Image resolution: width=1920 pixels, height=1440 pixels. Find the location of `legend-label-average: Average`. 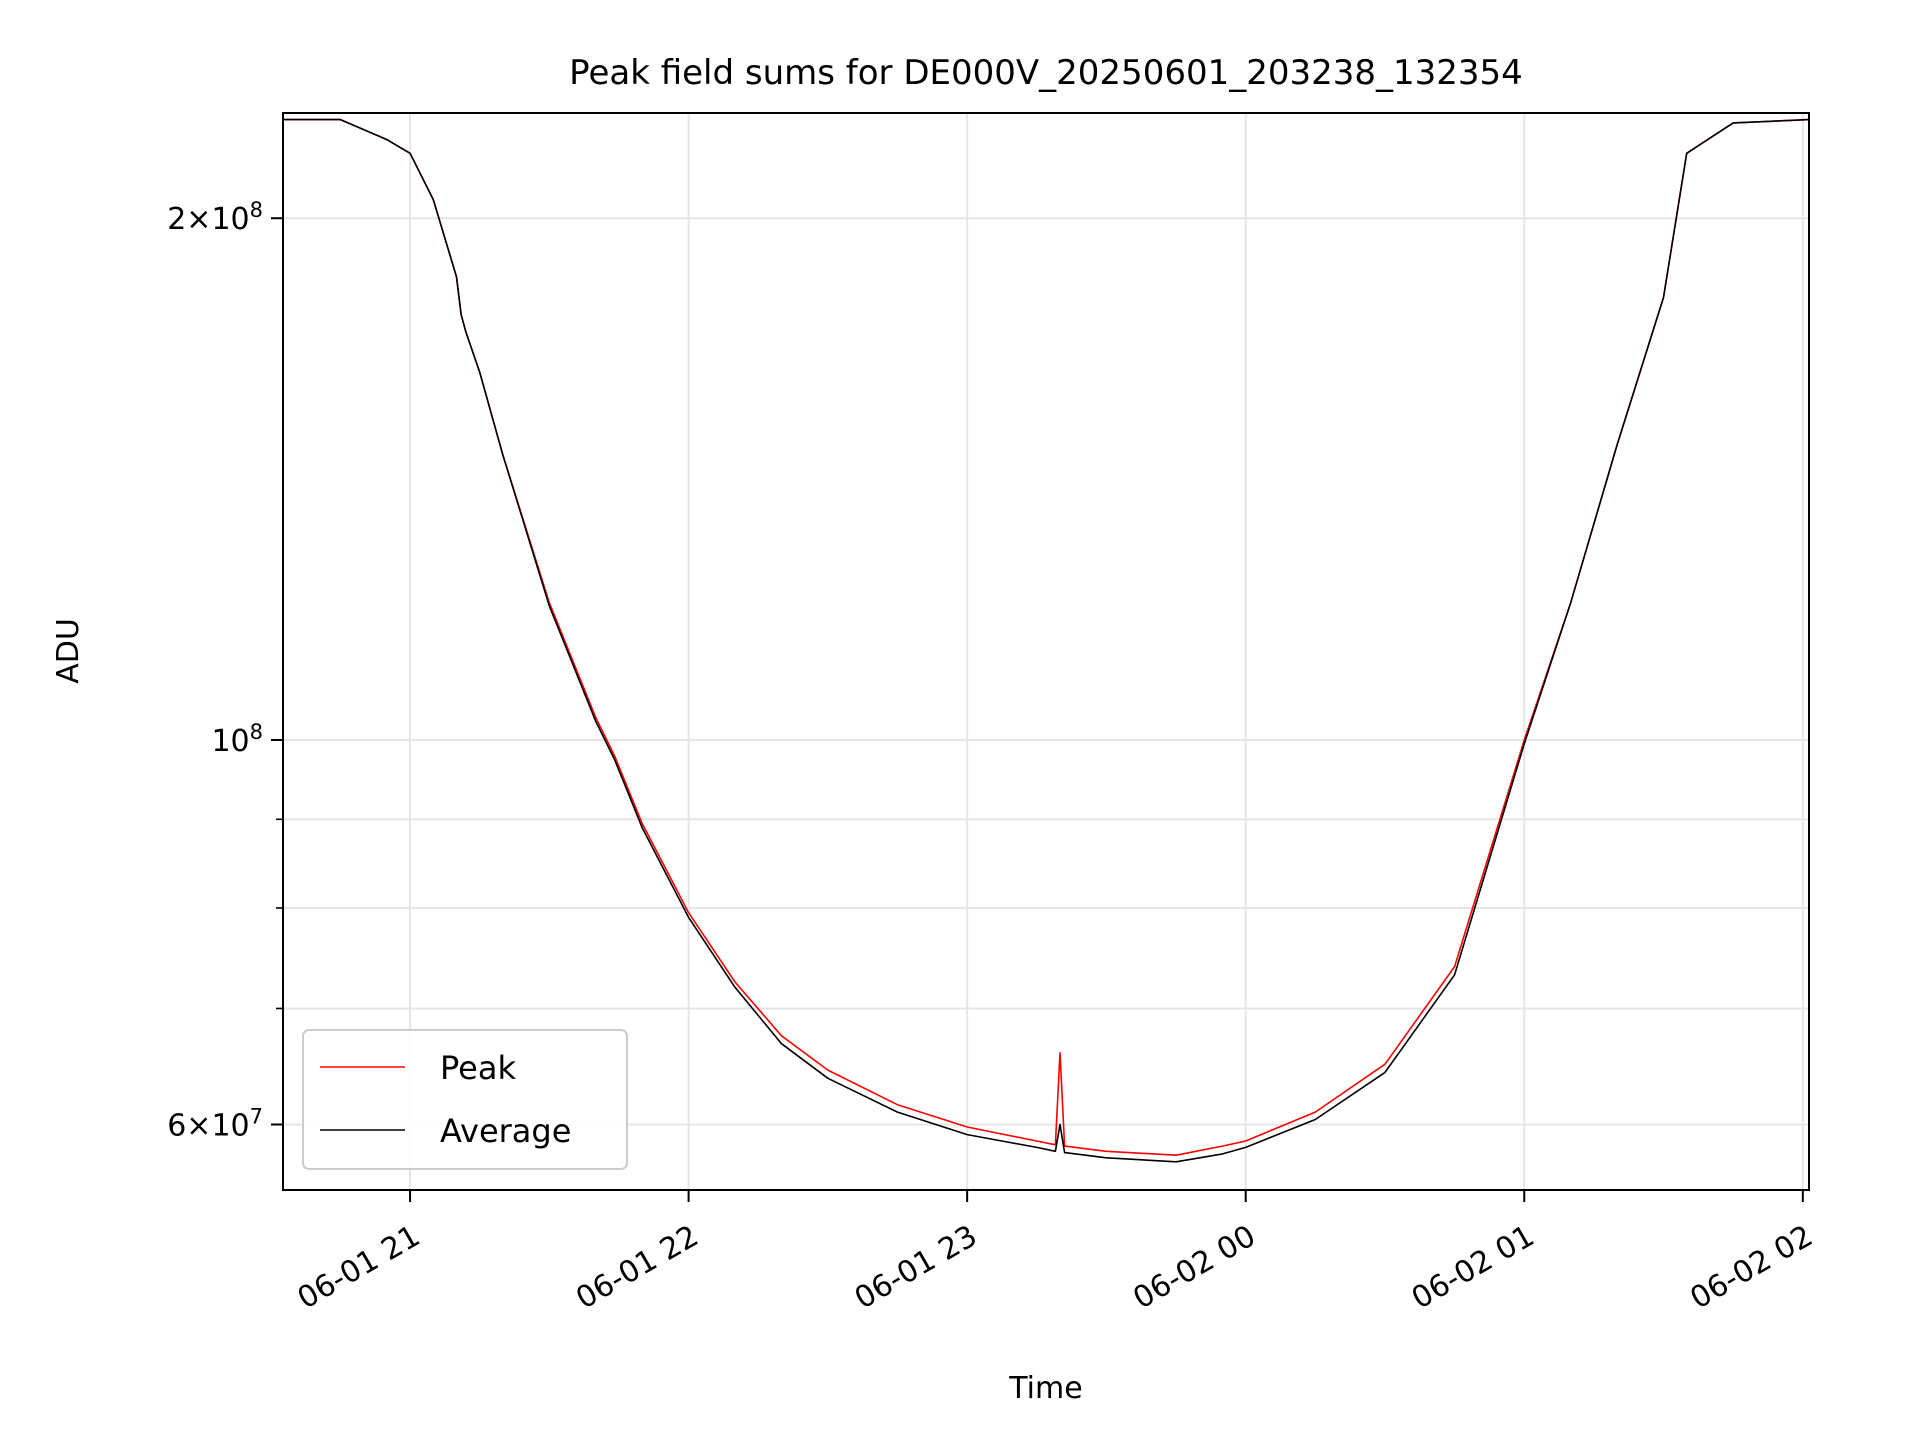

legend-label-average: Average is located at coordinates (505, 1131).